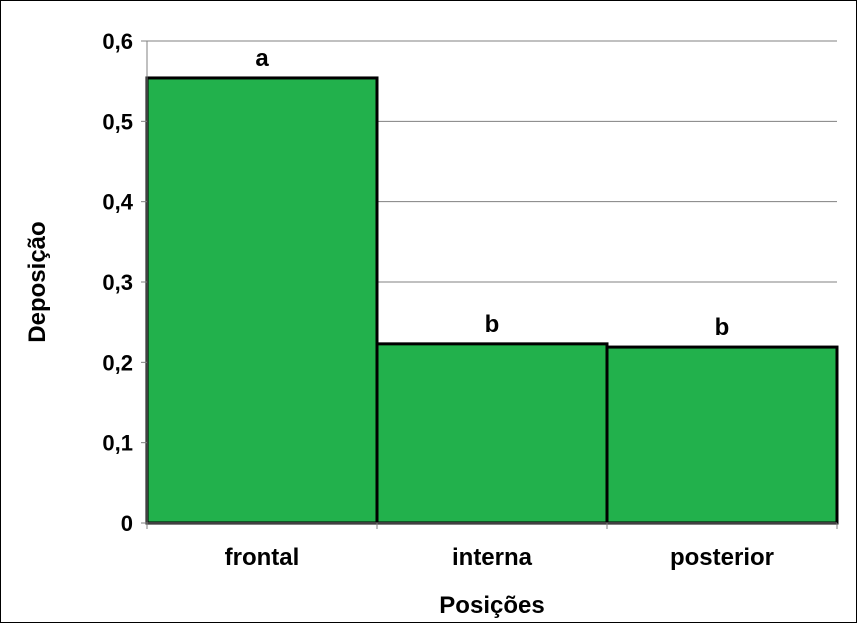  I want to click on x-tick-label-posterior: posterior, so click(722, 557).